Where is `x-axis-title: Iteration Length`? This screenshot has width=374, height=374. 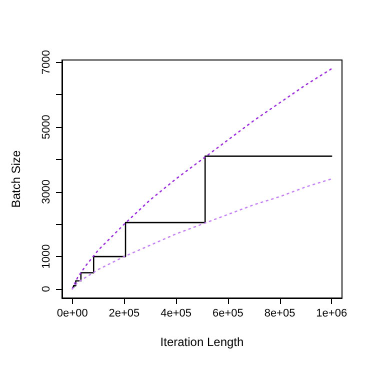 x-axis-title: Iteration Length is located at coordinates (202, 342).